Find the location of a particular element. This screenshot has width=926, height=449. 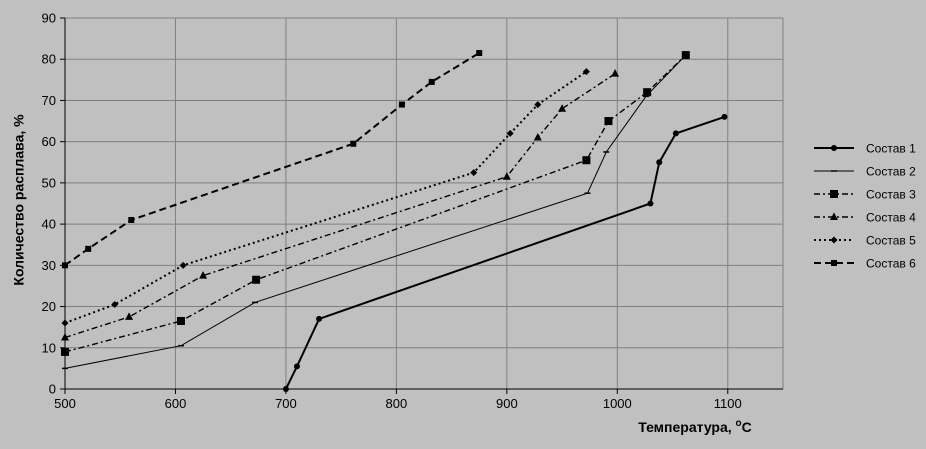

x-axis-title: Температура, oC is located at coordinates (695, 426).